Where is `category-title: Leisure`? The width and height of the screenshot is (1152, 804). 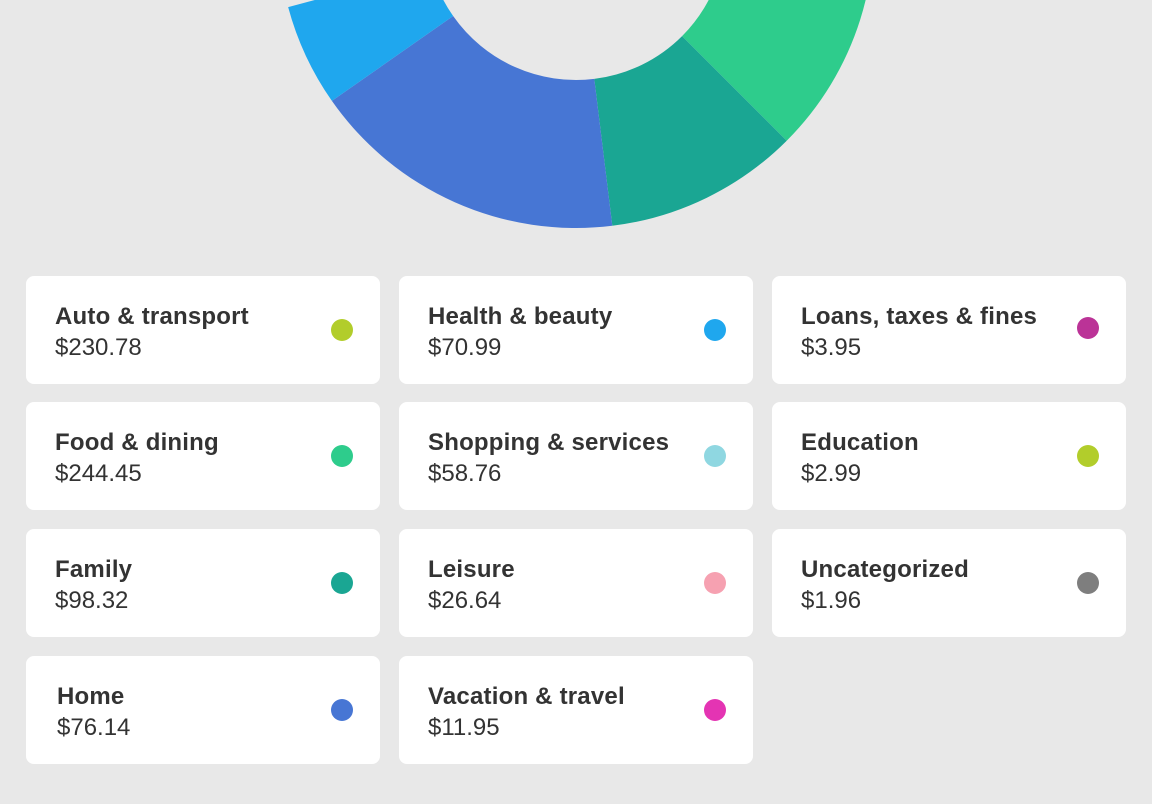
category-title: Leisure is located at coordinates (471, 569).